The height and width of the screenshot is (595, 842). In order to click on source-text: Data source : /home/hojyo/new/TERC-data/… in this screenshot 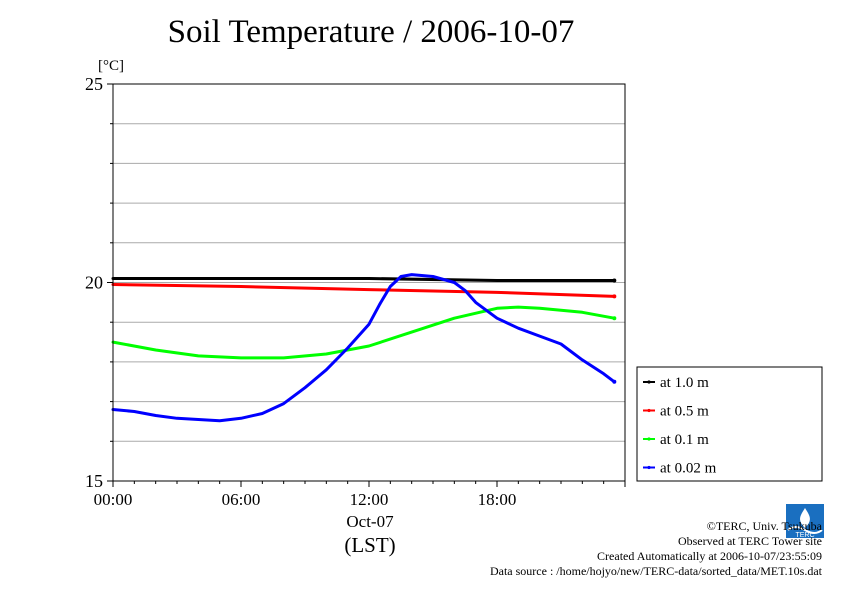, I will do `click(655, 571)`.